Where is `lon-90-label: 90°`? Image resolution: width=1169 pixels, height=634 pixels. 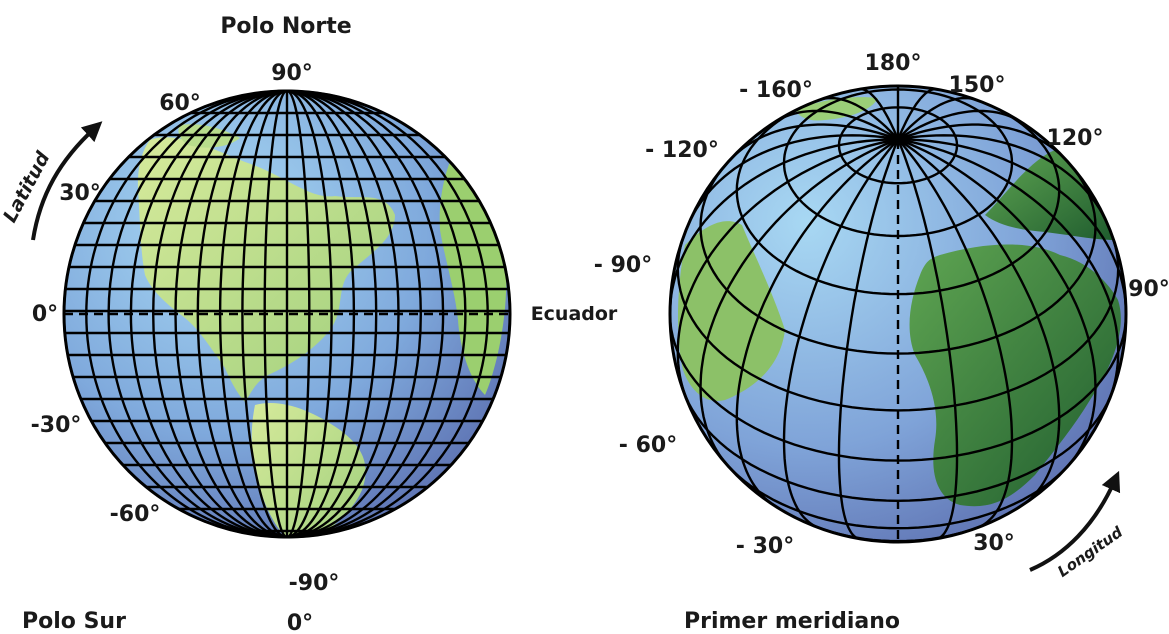
lon-90-label: 90° is located at coordinates (1148, 289).